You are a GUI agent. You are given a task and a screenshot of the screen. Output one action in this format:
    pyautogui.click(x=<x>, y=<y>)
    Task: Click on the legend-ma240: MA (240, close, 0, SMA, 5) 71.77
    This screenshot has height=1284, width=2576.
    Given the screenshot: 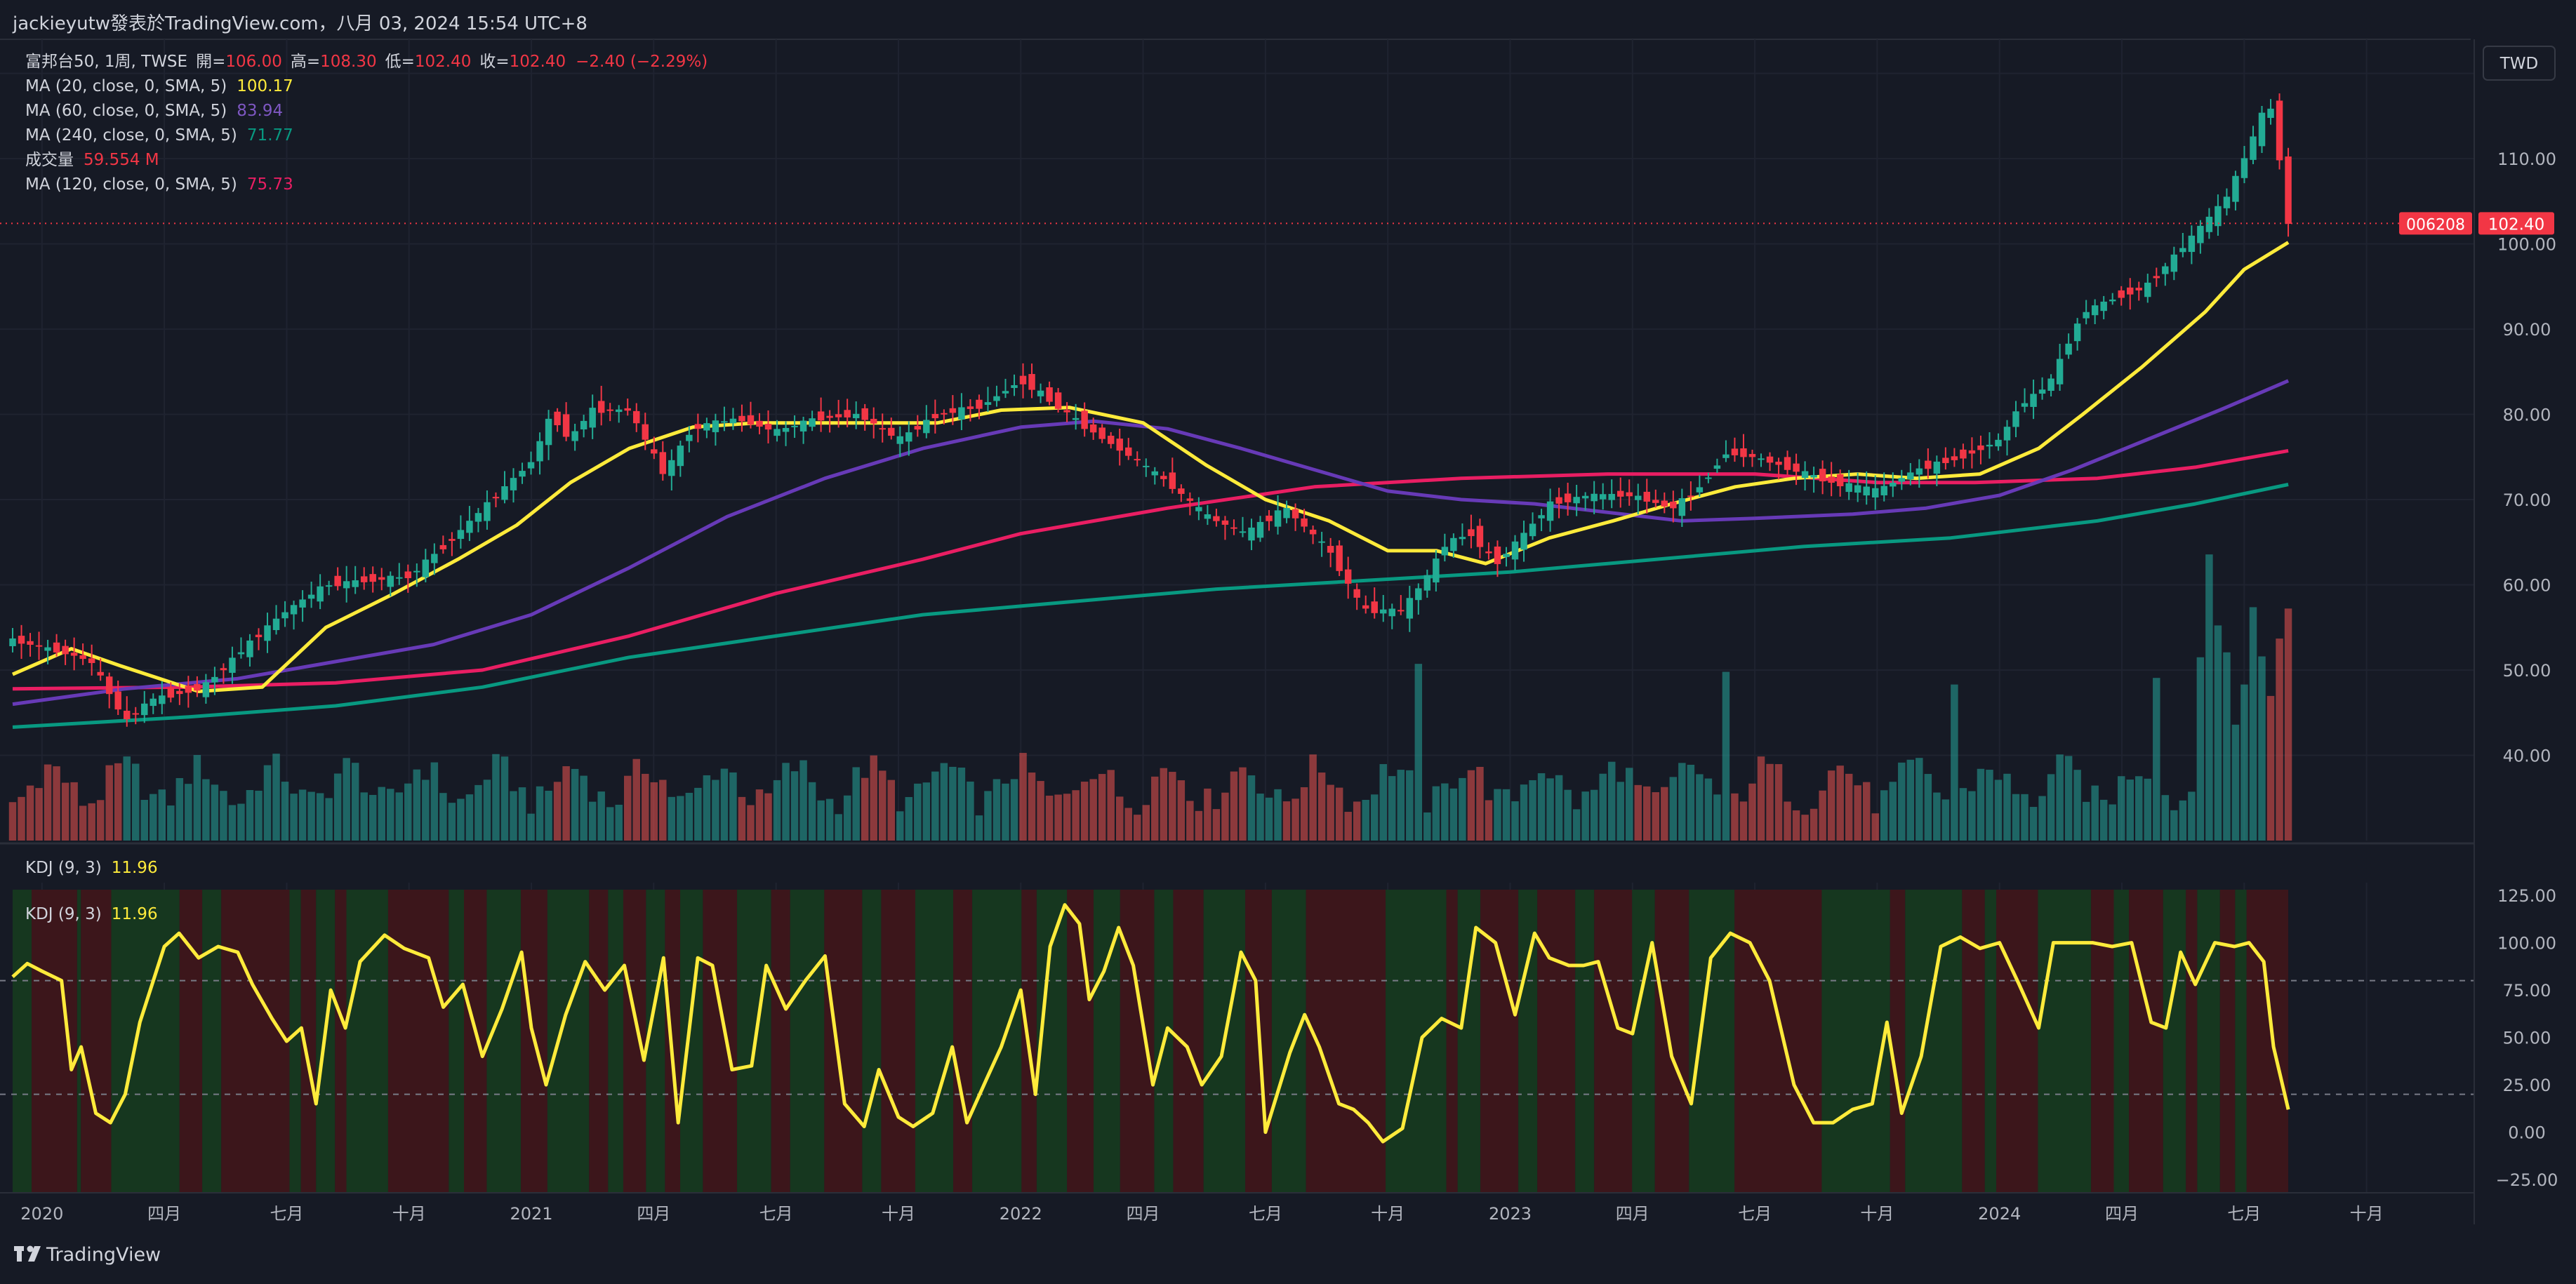 What is the action you would take?
    pyautogui.click(x=159, y=135)
    